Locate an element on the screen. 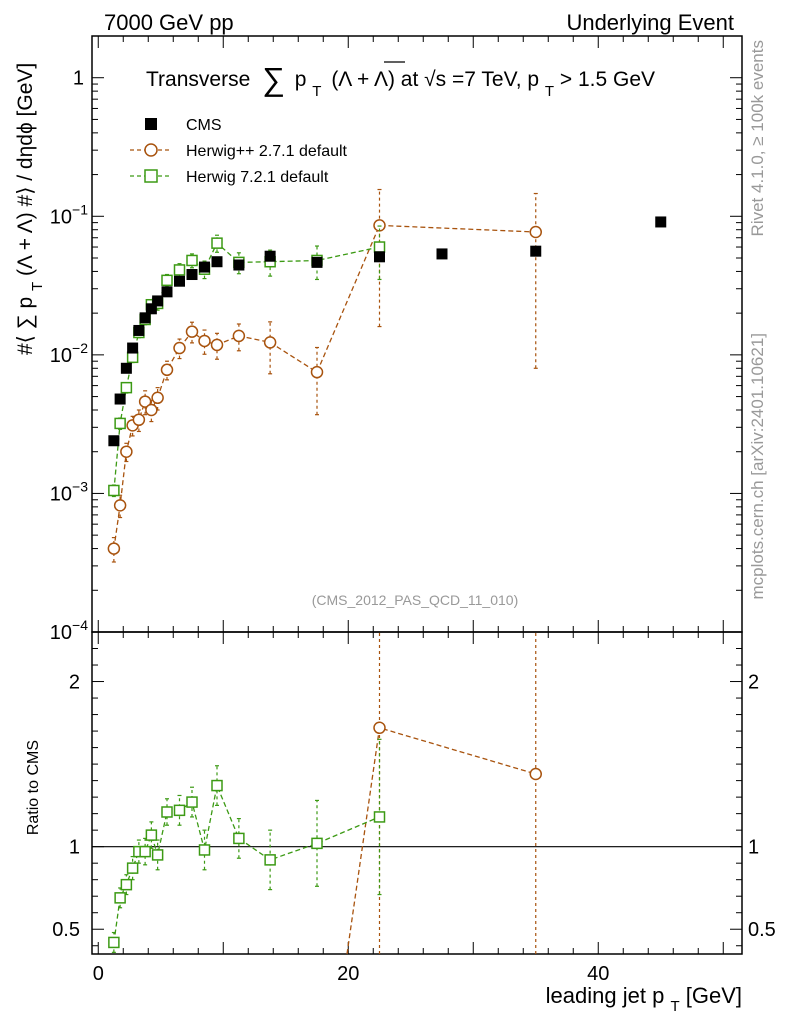 This screenshot has width=786, height=1024. ratio-y-tick-label-right: 0.5 is located at coordinates (762, 930).